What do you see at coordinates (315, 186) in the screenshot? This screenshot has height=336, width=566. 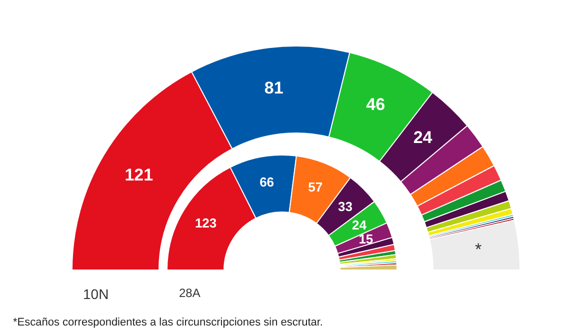 I see `data-label: 57` at bounding box center [315, 186].